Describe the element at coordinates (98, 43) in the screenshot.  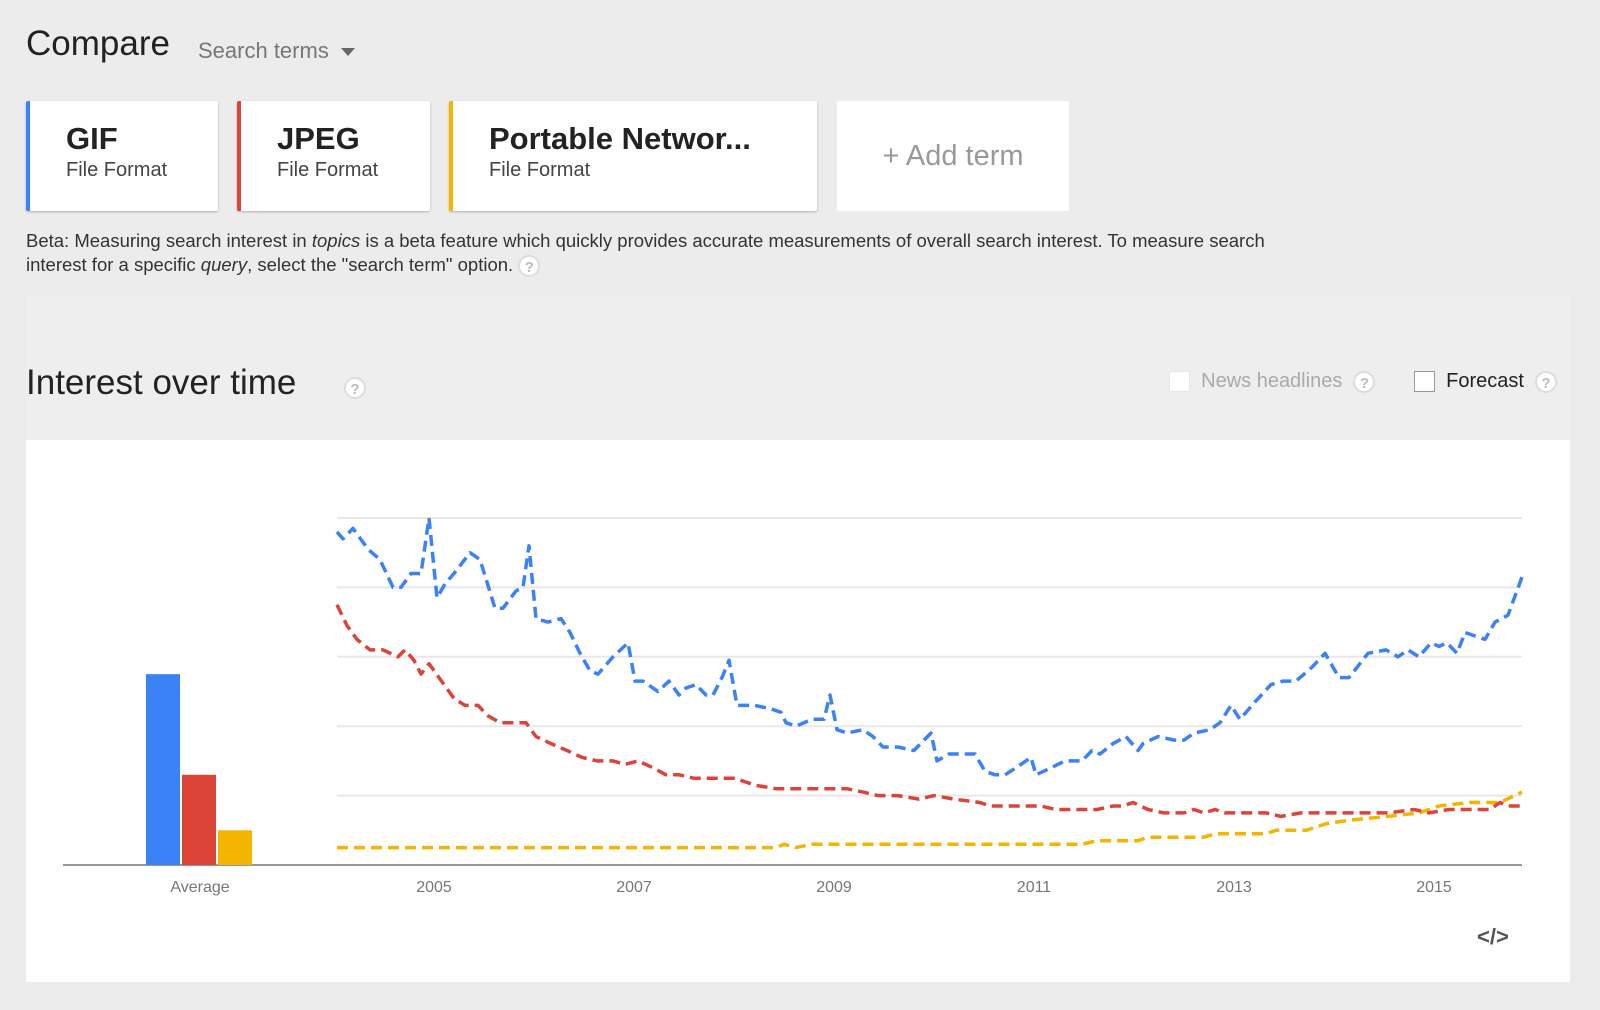
I see `page-title: Compare` at that location.